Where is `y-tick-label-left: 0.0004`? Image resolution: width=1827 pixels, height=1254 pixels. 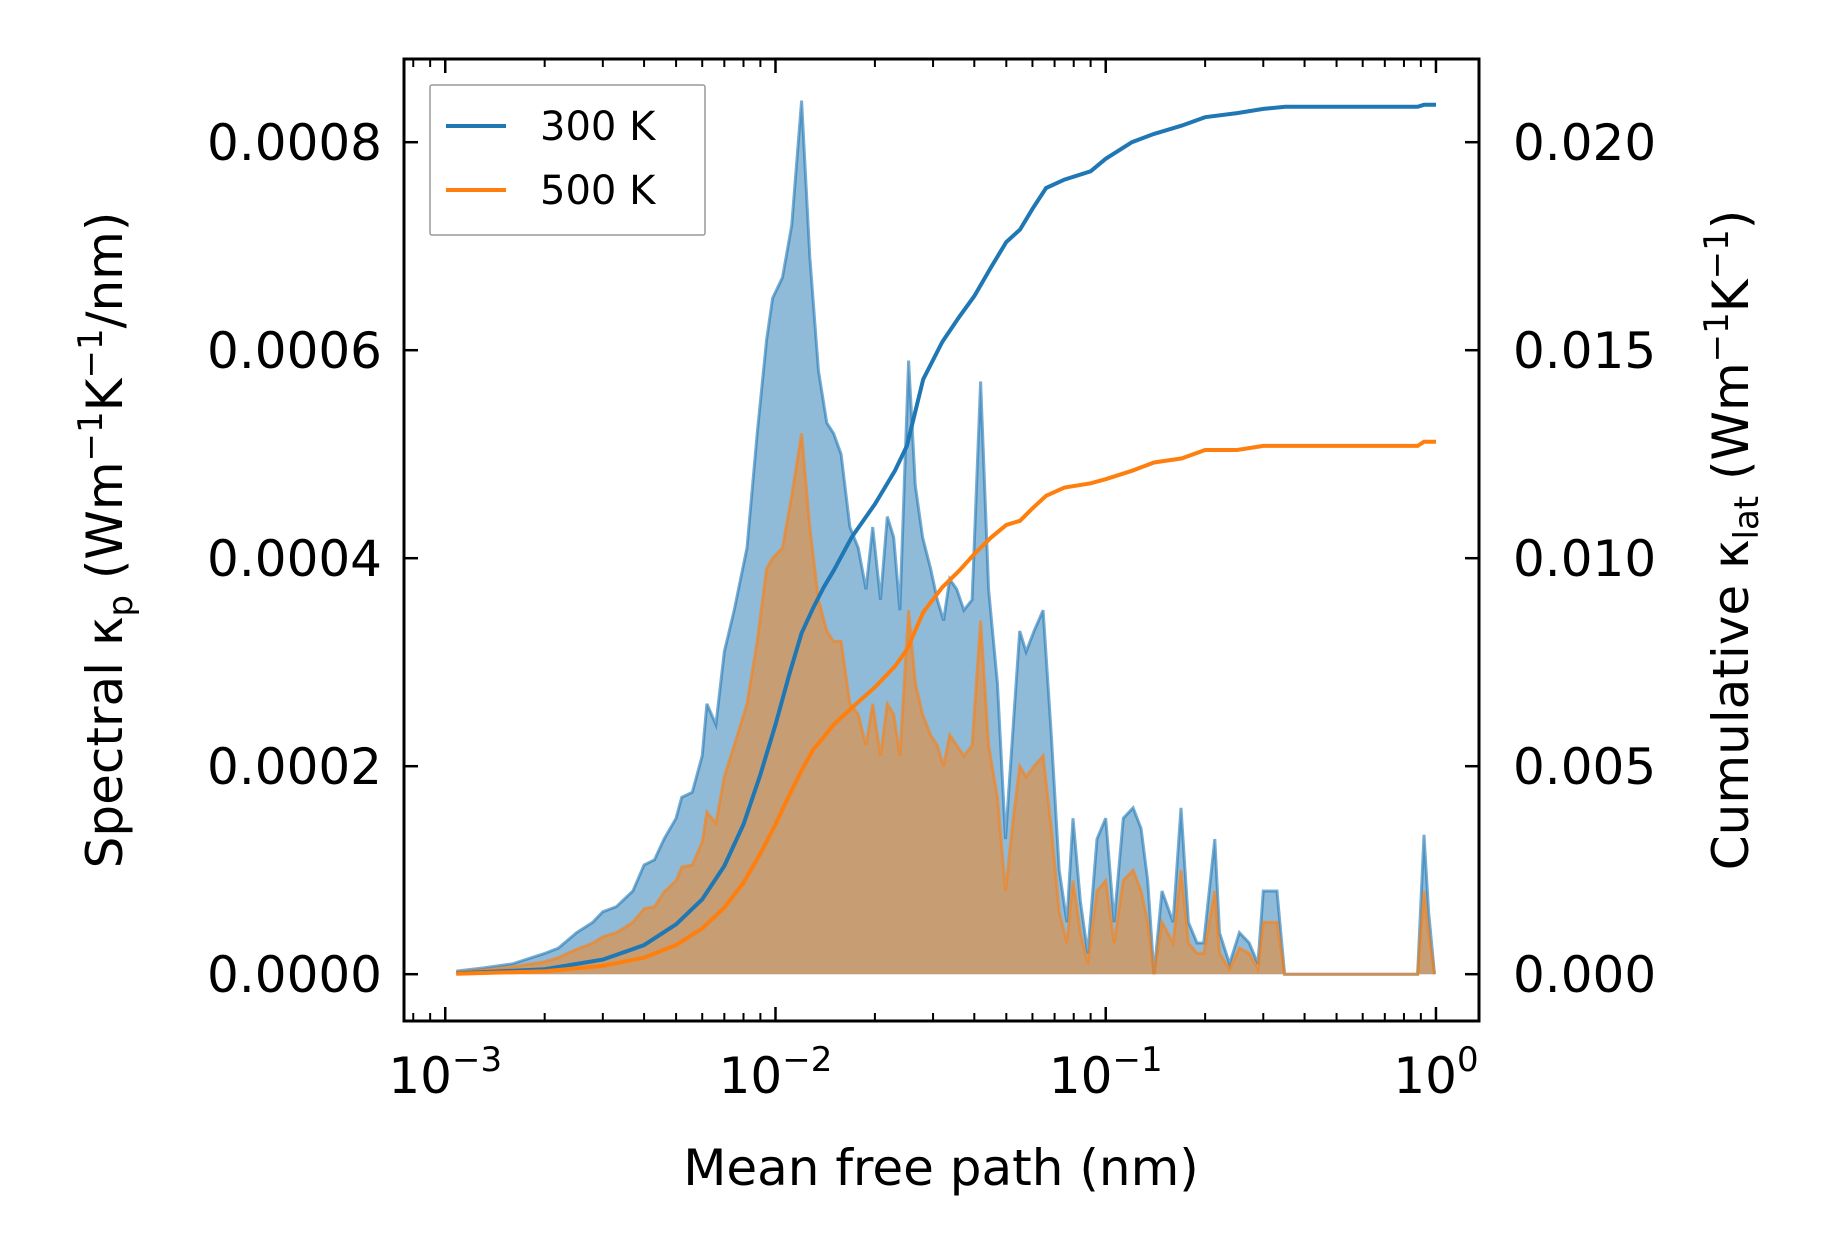 y-tick-label-left: 0.0004 is located at coordinates (294, 559).